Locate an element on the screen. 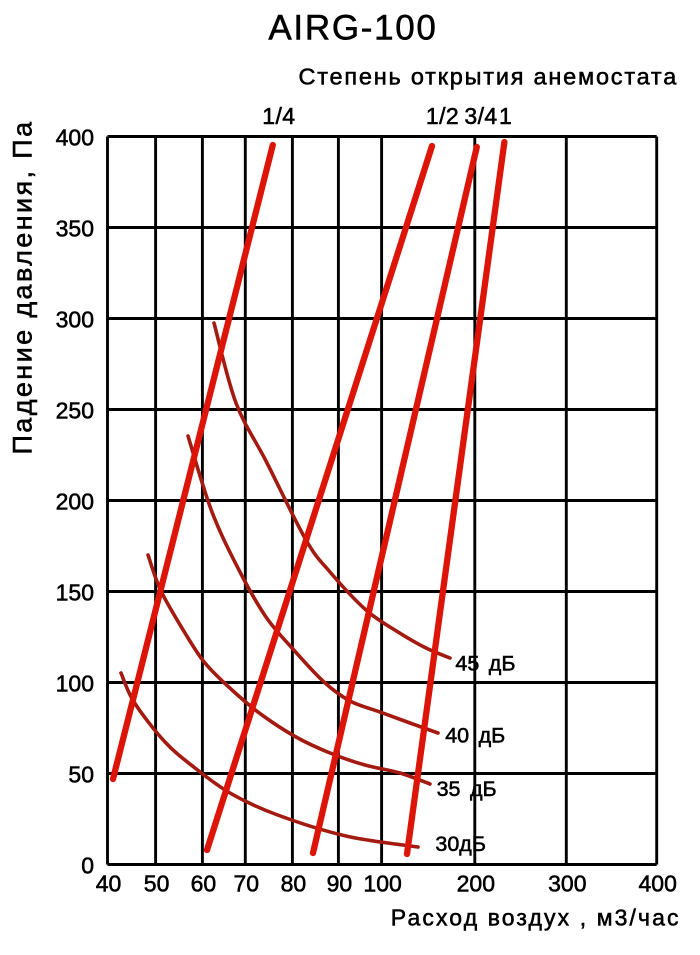  svg-text: 35 дБ is located at coordinates (467, 789).